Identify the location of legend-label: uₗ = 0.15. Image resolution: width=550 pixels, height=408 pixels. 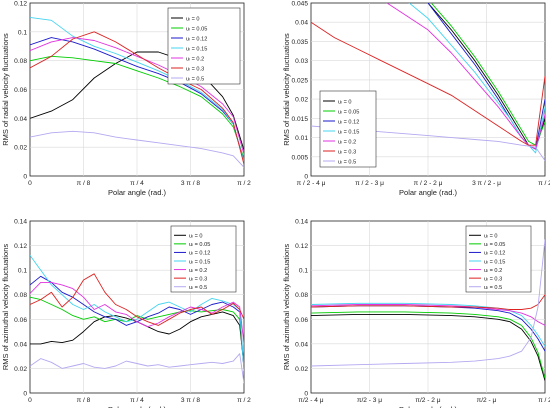
(196, 49).